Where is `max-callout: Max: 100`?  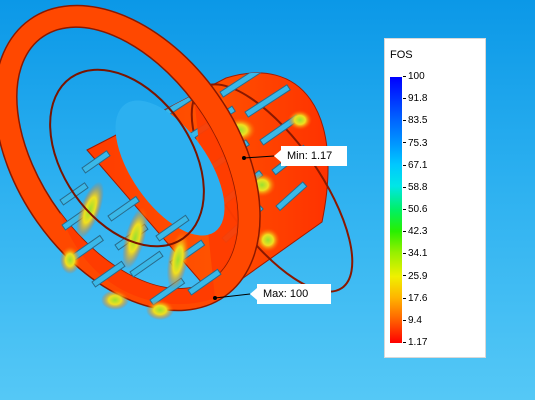
max-callout: Max: 100 is located at coordinates (290, 294).